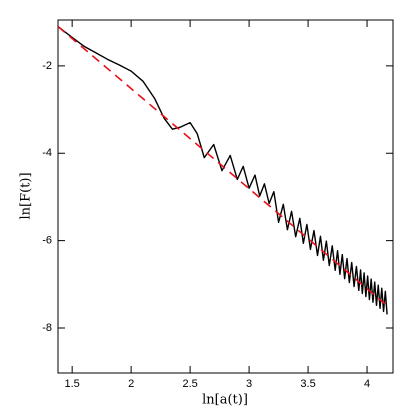 Image resolution: width=415 pixels, height=415 pixels. Describe the element at coordinates (47, 153) in the screenshot. I see `y-tick-label: -4` at that location.